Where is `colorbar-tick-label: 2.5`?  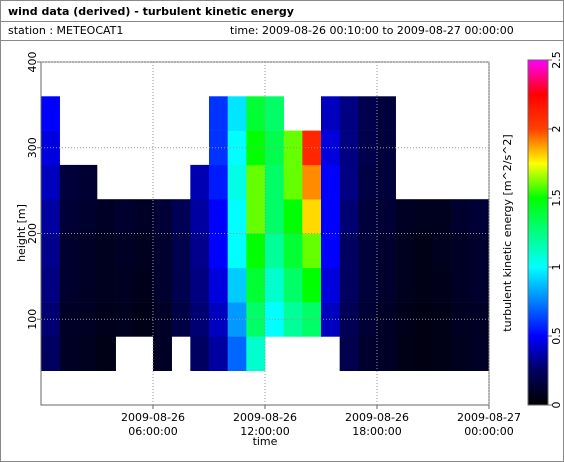
colorbar-tick-label: 2.5 is located at coordinates (556, 60).